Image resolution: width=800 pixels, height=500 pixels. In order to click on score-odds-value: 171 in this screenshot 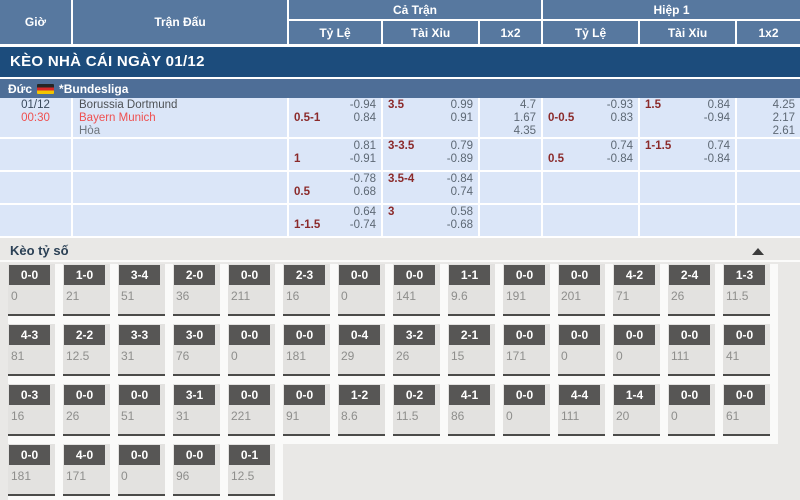, I will do `click(76, 476)`.